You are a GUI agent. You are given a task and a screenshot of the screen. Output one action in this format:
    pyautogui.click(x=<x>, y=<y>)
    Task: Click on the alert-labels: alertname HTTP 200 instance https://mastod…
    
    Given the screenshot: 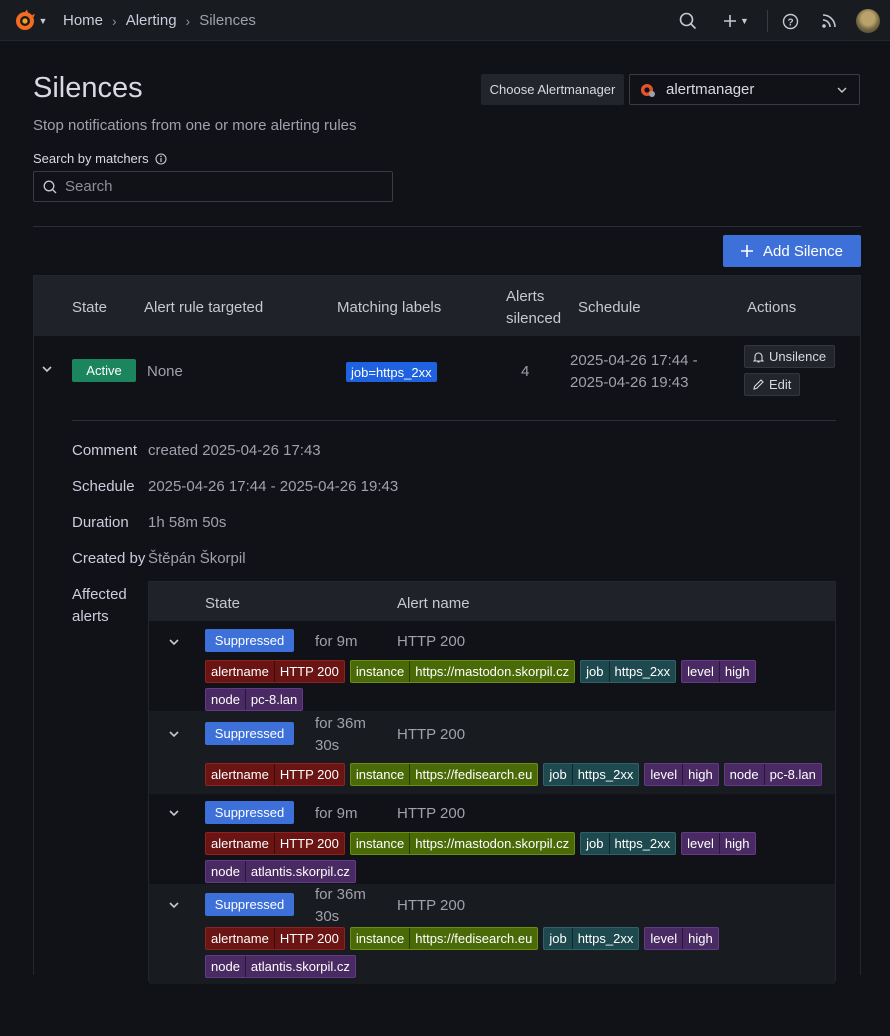 What is the action you would take?
    pyautogui.click(x=520, y=685)
    